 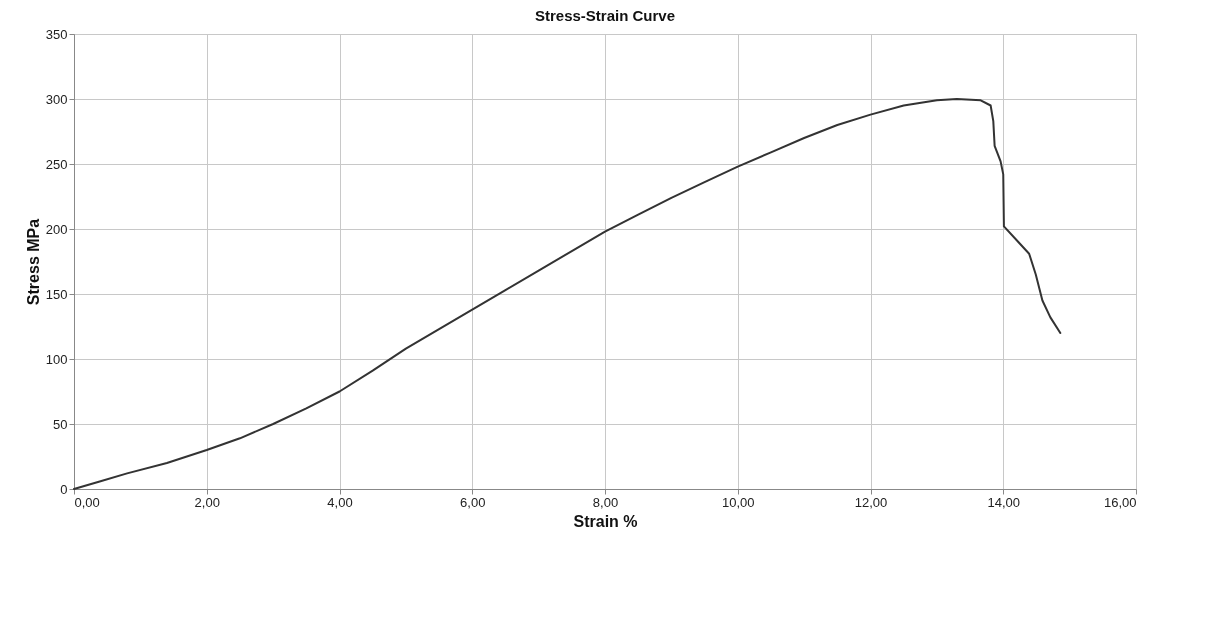 I want to click on x-tick-label: 8,00, so click(x=605, y=502).